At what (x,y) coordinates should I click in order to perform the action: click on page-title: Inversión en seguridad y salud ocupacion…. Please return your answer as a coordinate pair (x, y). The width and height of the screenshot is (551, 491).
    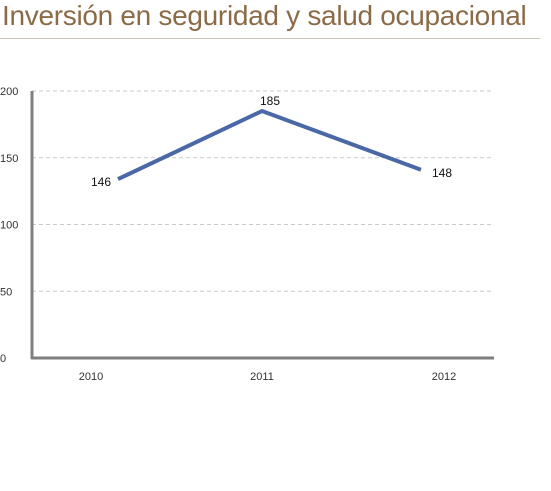
    Looking at the image, I should click on (264, 15).